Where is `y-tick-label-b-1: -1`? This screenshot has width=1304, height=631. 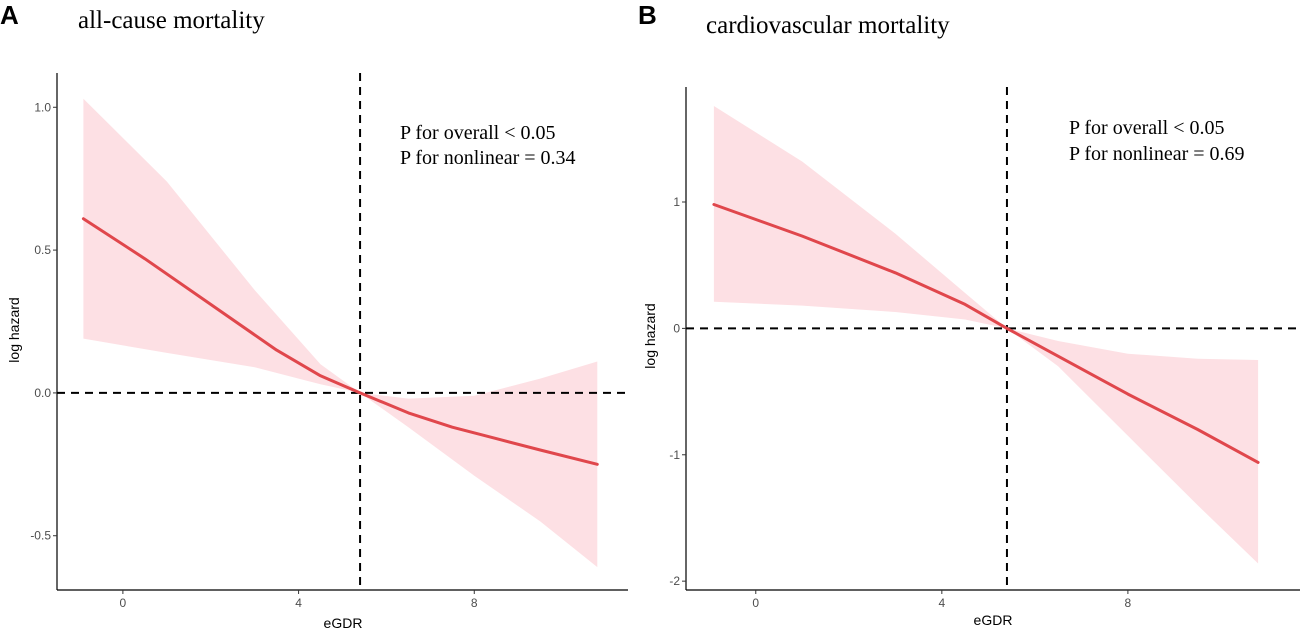 y-tick-label-b-1: -1 is located at coordinates (674, 455).